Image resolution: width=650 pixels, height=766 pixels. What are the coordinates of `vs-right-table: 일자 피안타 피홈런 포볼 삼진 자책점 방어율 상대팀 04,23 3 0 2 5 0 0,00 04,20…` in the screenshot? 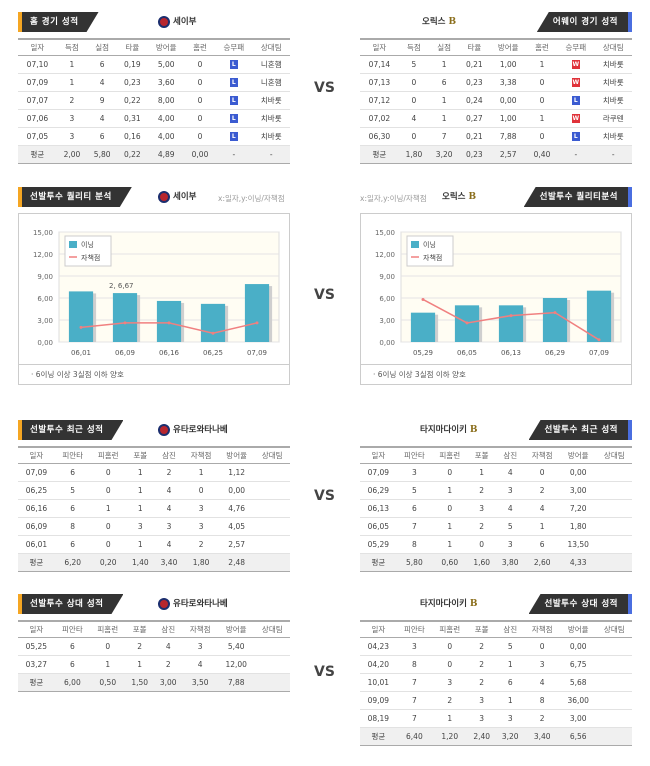 It's located at (496, 683).